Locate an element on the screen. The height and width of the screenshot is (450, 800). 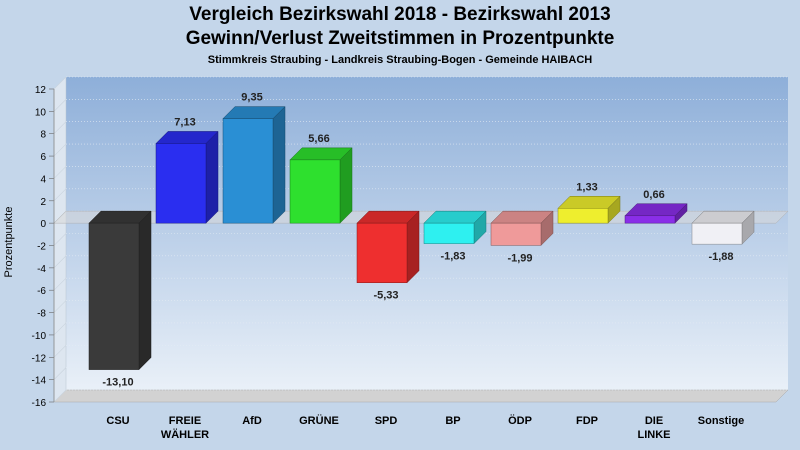
bar-afd is located at coordinates (254, 165).